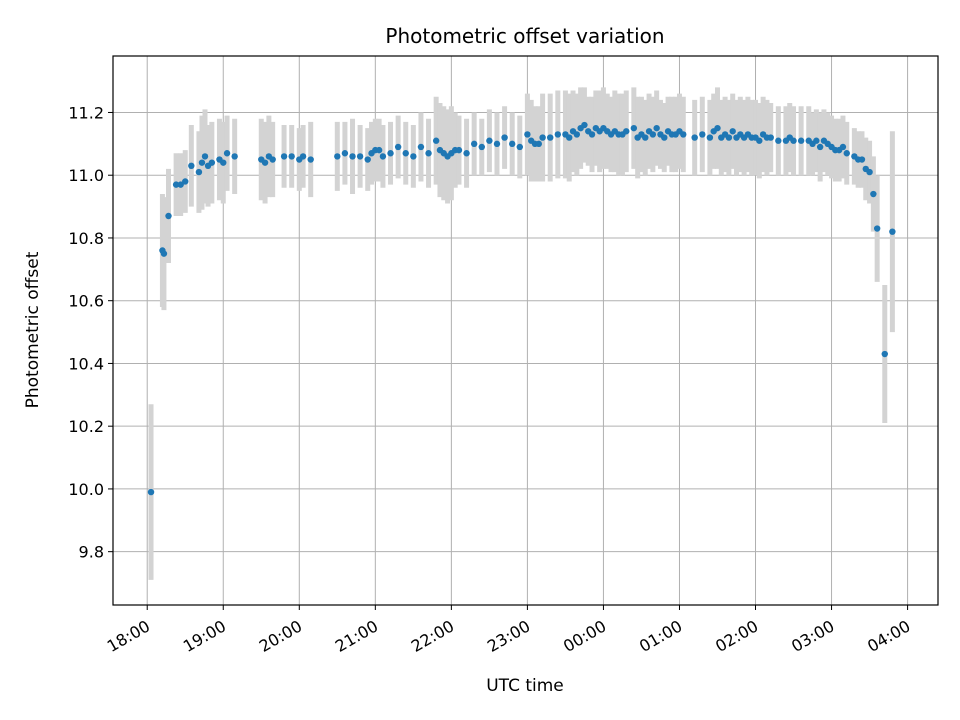 Image resolution: width=960 pixels, height=720 pixels. What do you see at coordinates (525, 686) in the screenshot?
I see `x-axis-title: UTC time` at bounding box center [525, 686].